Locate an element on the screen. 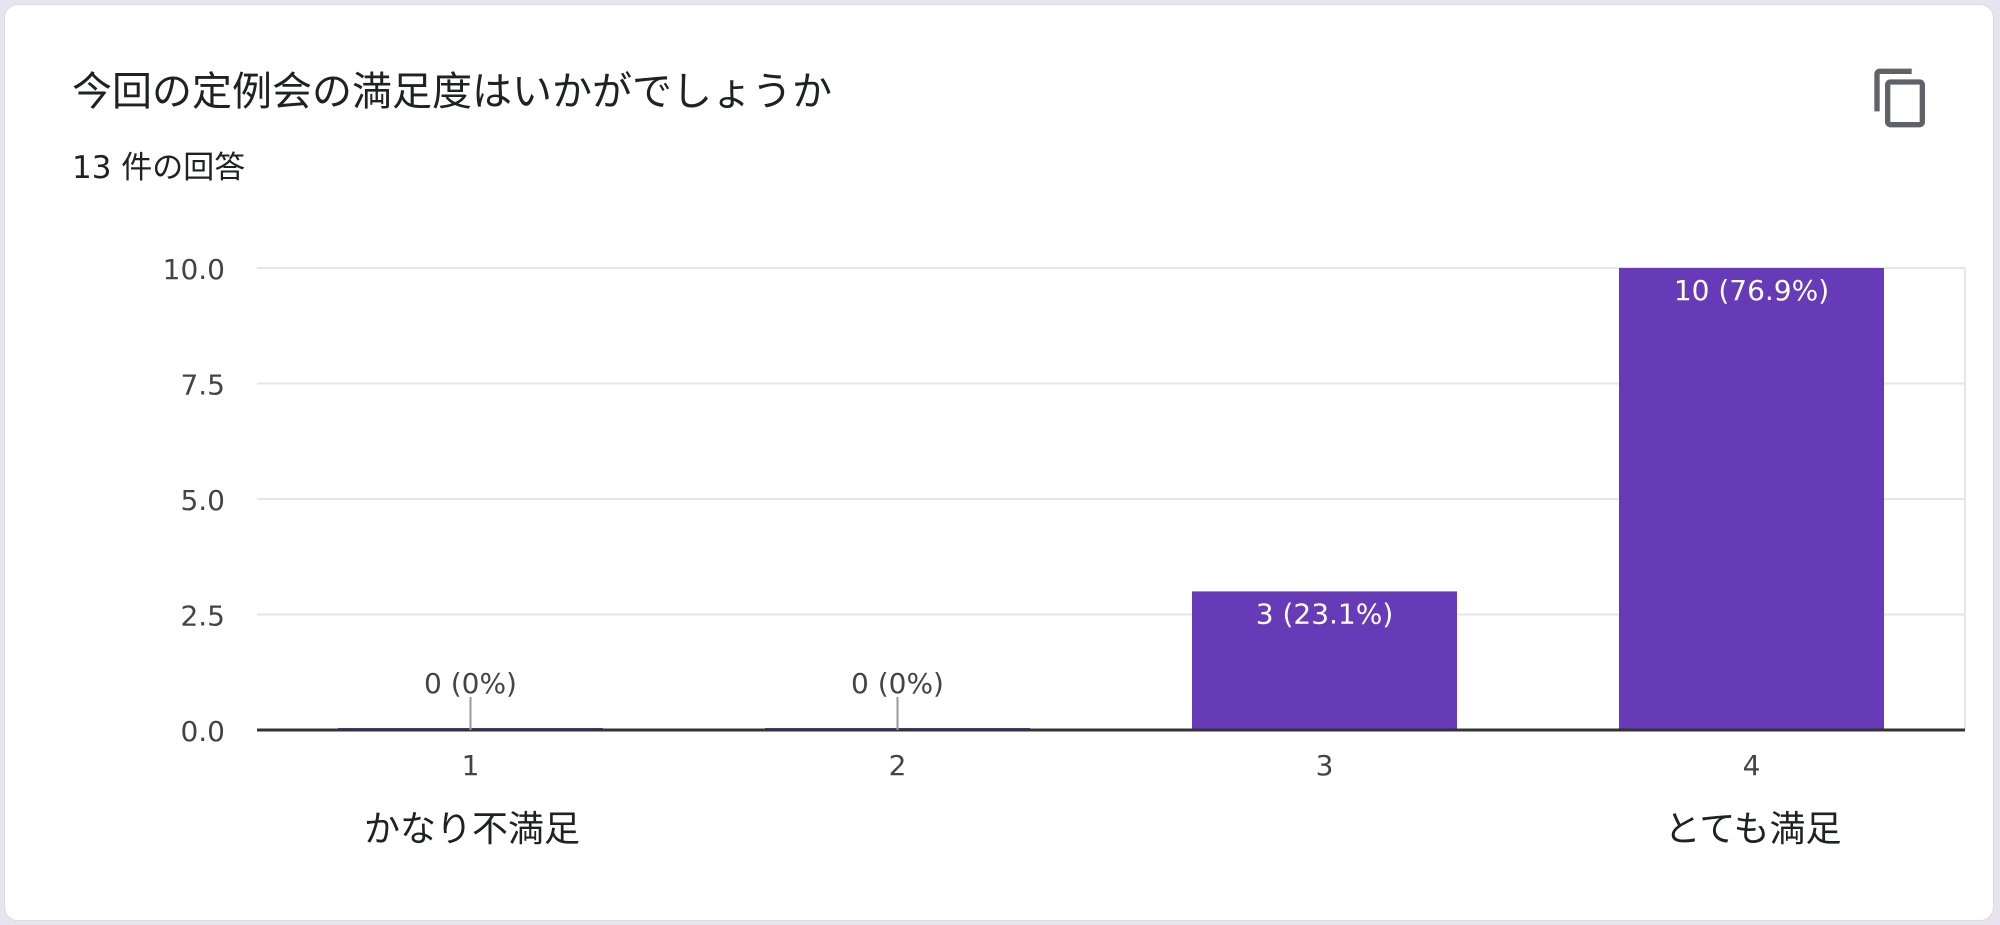  scale-max-label: とても満足 is located at coordinates (1753, 829).